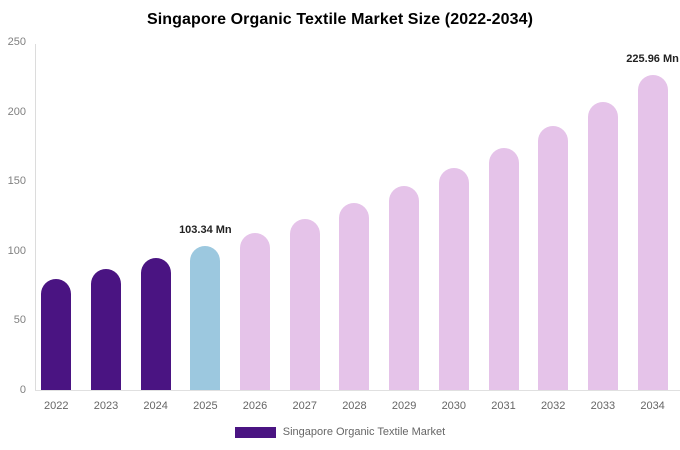 Image resolution: width=680 pixels, height=450 pixels. Describe the element at coordinates (105, 329) in the screenshot. I see `bar-2023` at that location.